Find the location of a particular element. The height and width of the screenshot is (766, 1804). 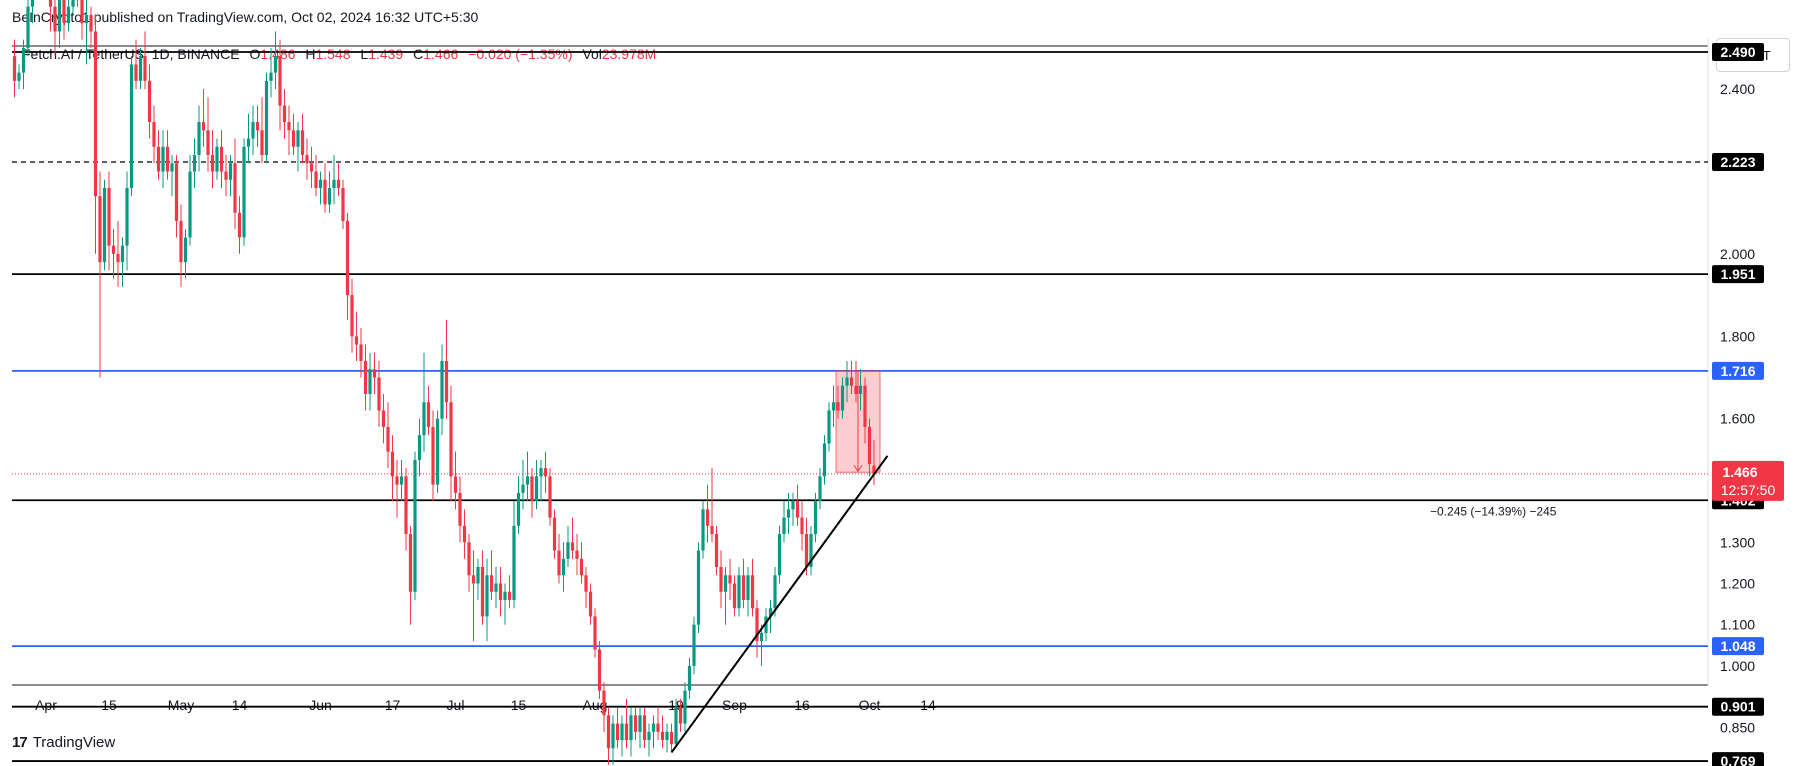

level-price-tag: 2.223 is located at coordinates (1738, 162).